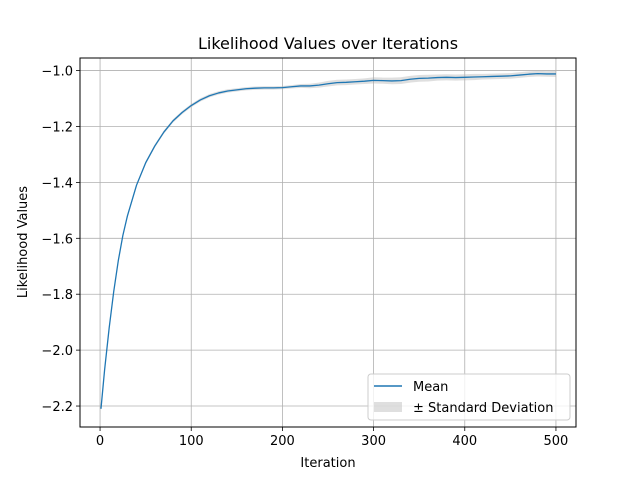 Image resolution: width=640 pixels, height=480 pixels. What do you see at coordinates (430, 387) in the screenshot?
I see `legend-mean-label: Mean` at bounding box center [430, 387].